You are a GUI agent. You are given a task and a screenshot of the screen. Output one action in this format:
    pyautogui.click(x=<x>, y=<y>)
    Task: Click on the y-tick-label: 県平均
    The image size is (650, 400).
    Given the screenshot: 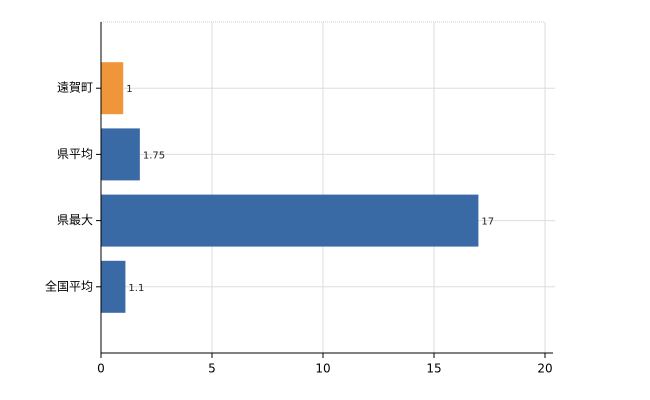 What is the action you would take?
    pyautogui.click(x=75, y=154)
    